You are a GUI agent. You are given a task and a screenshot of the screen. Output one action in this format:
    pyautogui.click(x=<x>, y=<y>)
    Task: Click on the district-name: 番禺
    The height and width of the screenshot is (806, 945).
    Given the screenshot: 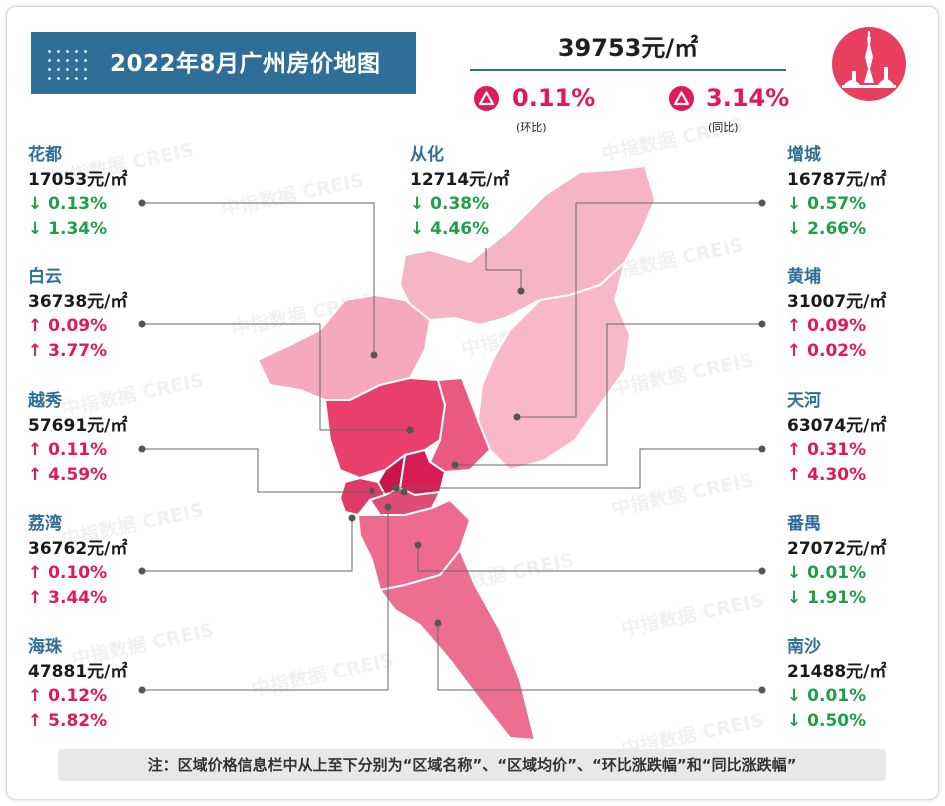 What is the action you would take?
    pyautogui.click(x=804, y=524)
    